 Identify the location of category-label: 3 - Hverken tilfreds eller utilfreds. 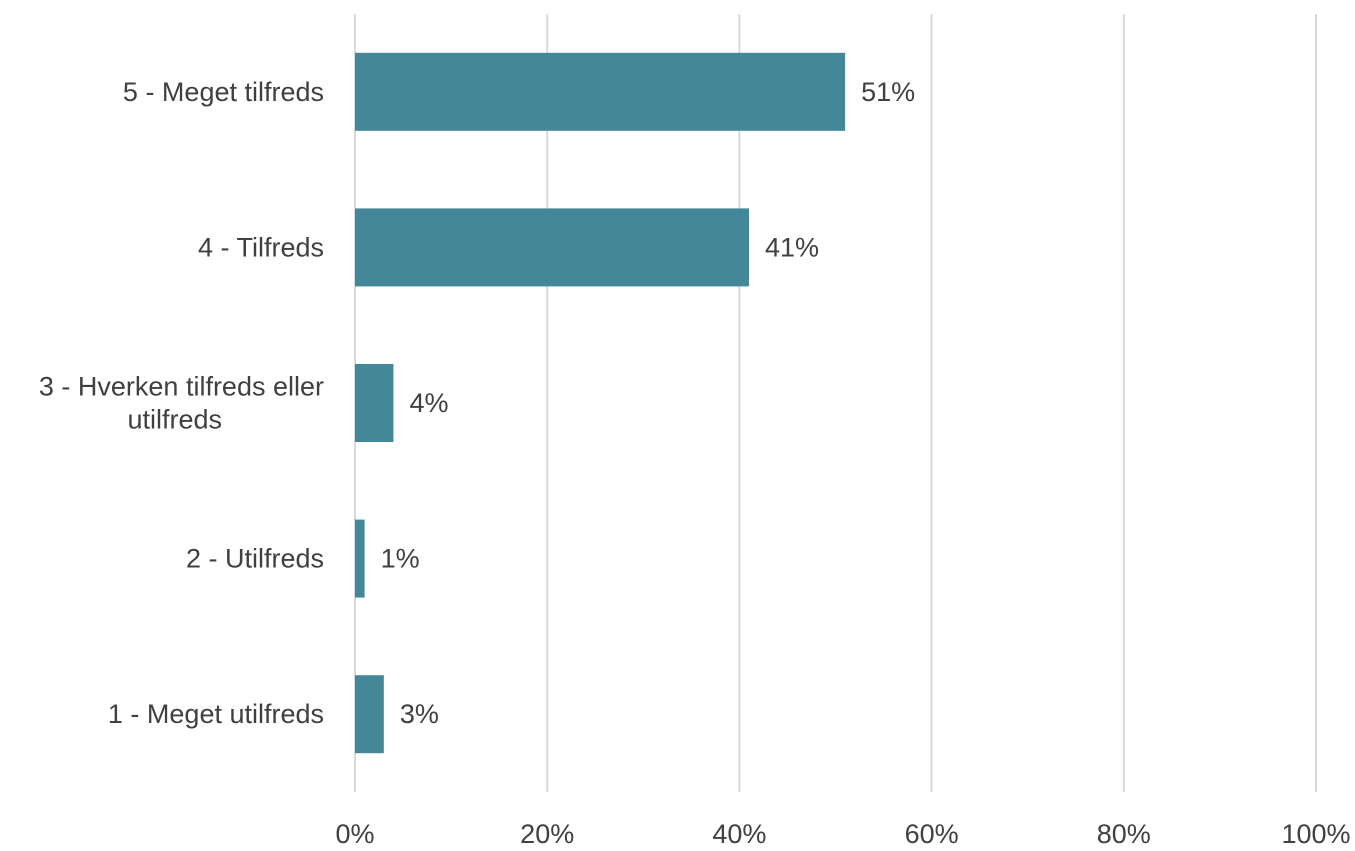
(181, 403).